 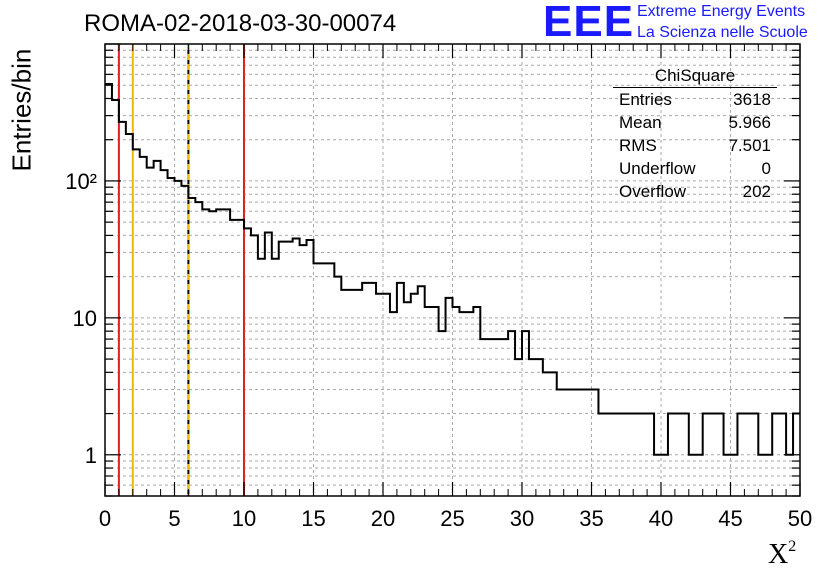 I want to click on x-axis-label-base: X, so click(x=778, y=554).